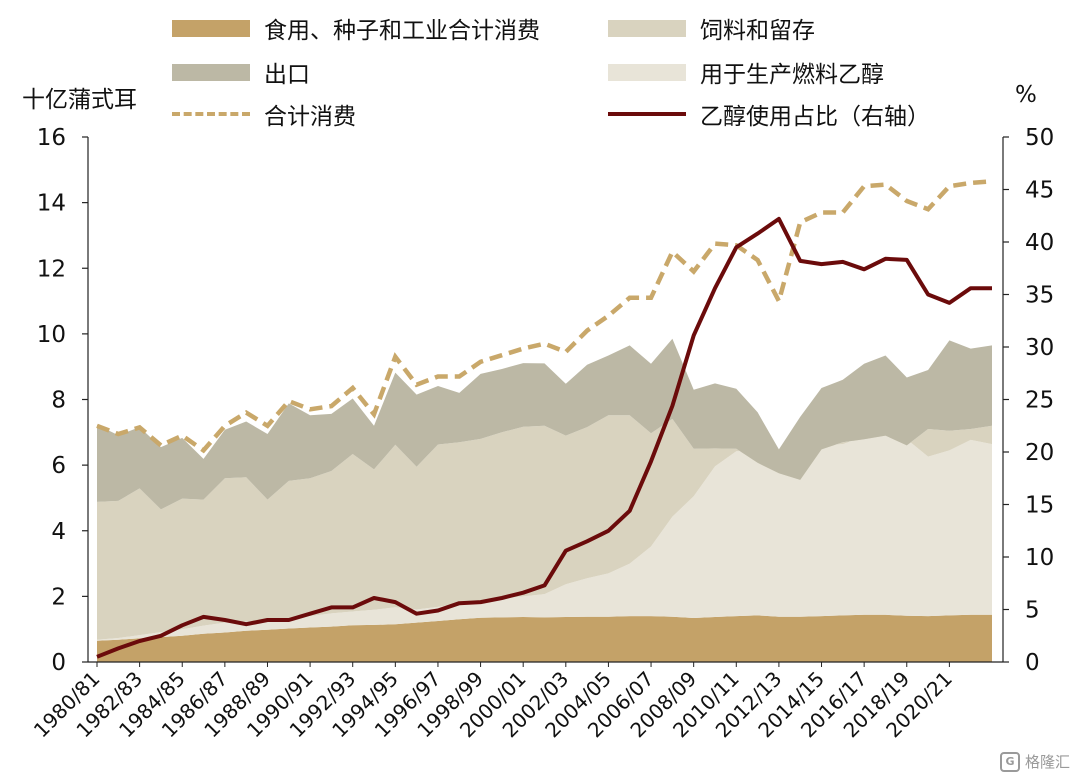 This screenshot has height=778, width=1080. Describe the element at coordinates (1009, 761) in the screenshot. I see `watermark-logo-icon: G` at that location.